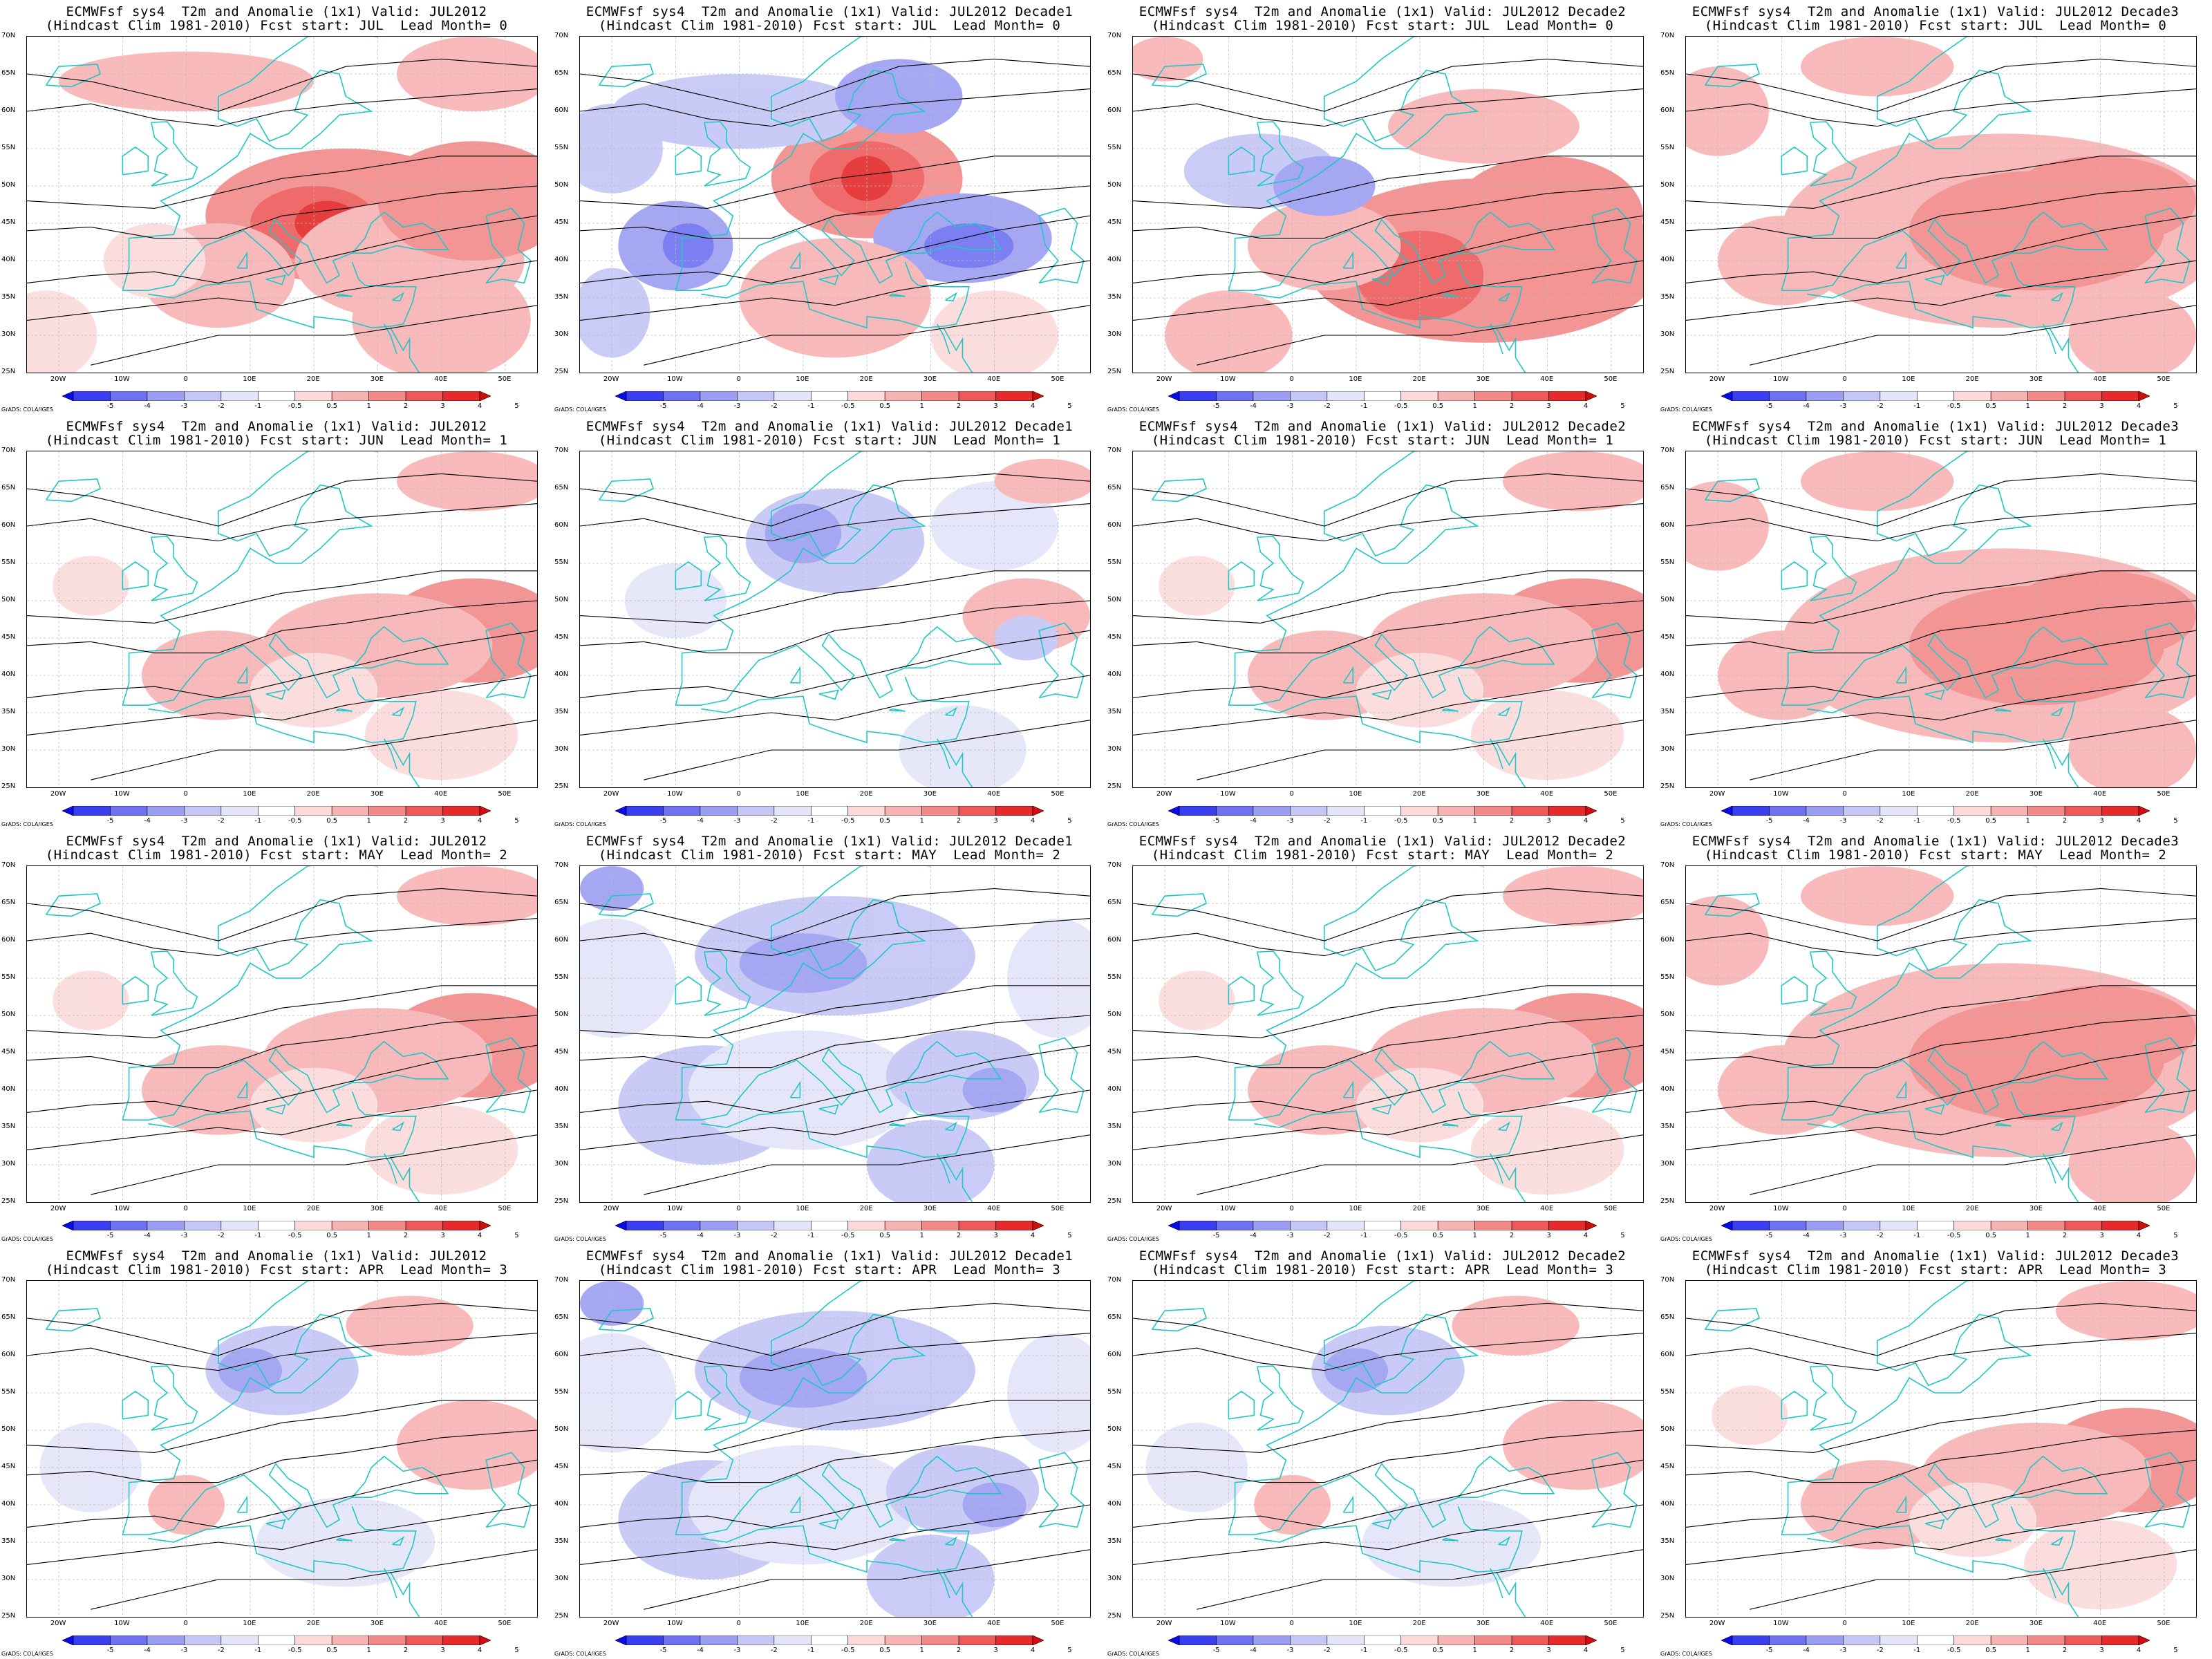 This screenshot has height=1659, width=2212. I want to click on colorbar-label: -3, so click(737, 821).